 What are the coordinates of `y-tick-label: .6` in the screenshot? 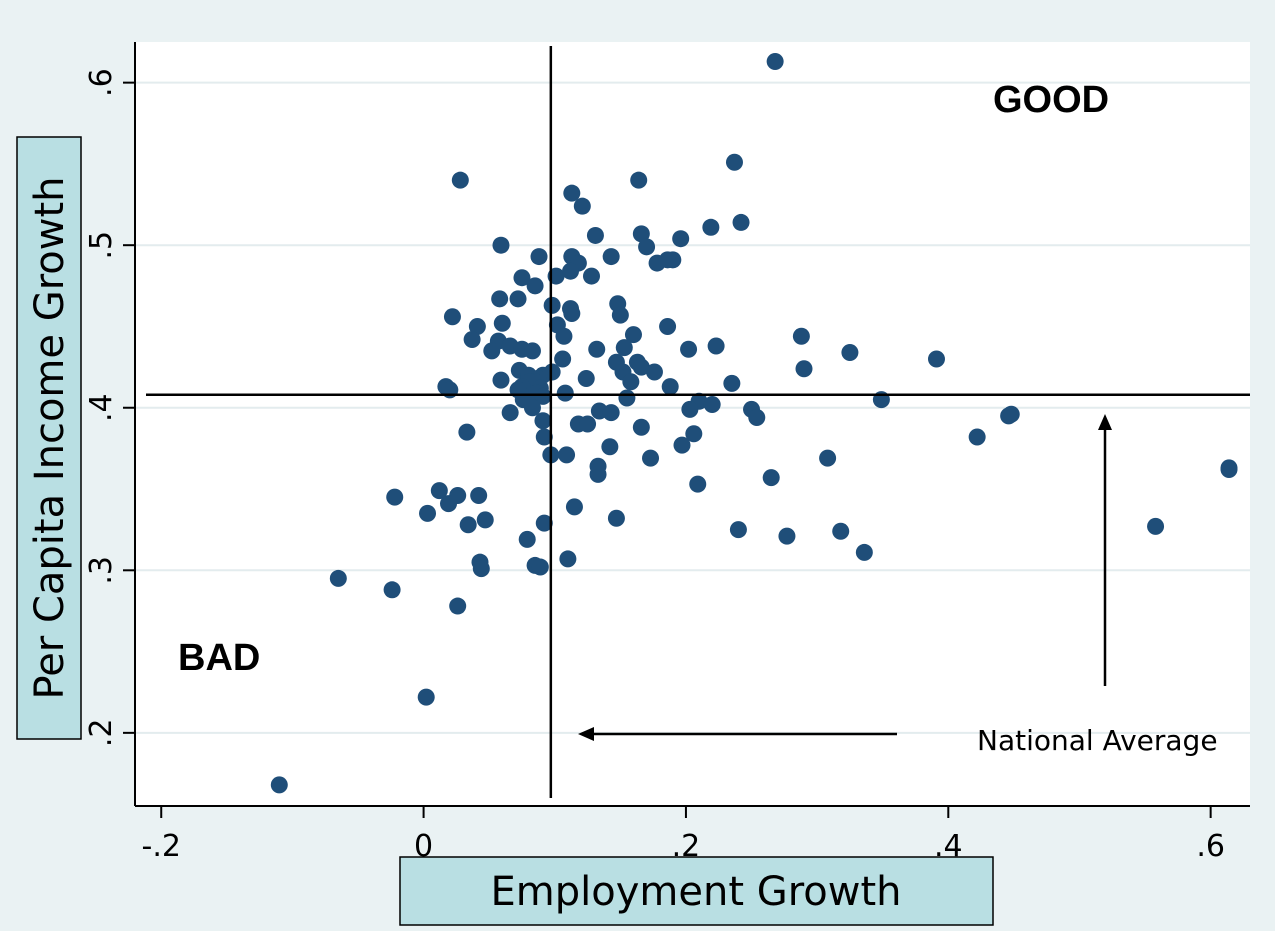 It's located at (101, 82).